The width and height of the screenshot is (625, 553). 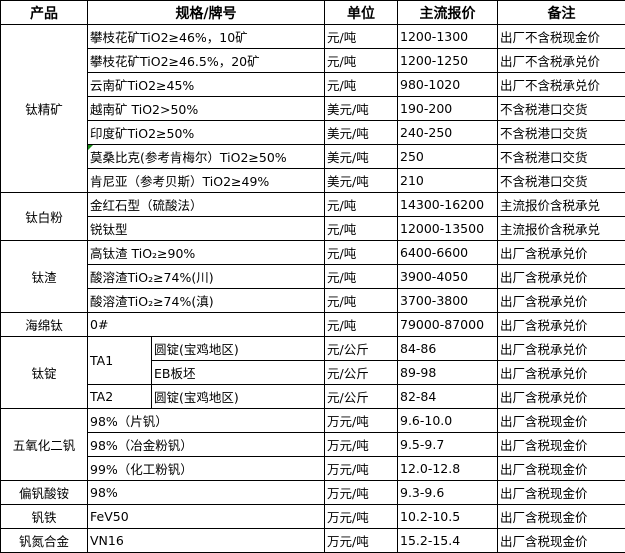 I want to click on header-spec: 规格/牌号, so click(x=206, y=12).